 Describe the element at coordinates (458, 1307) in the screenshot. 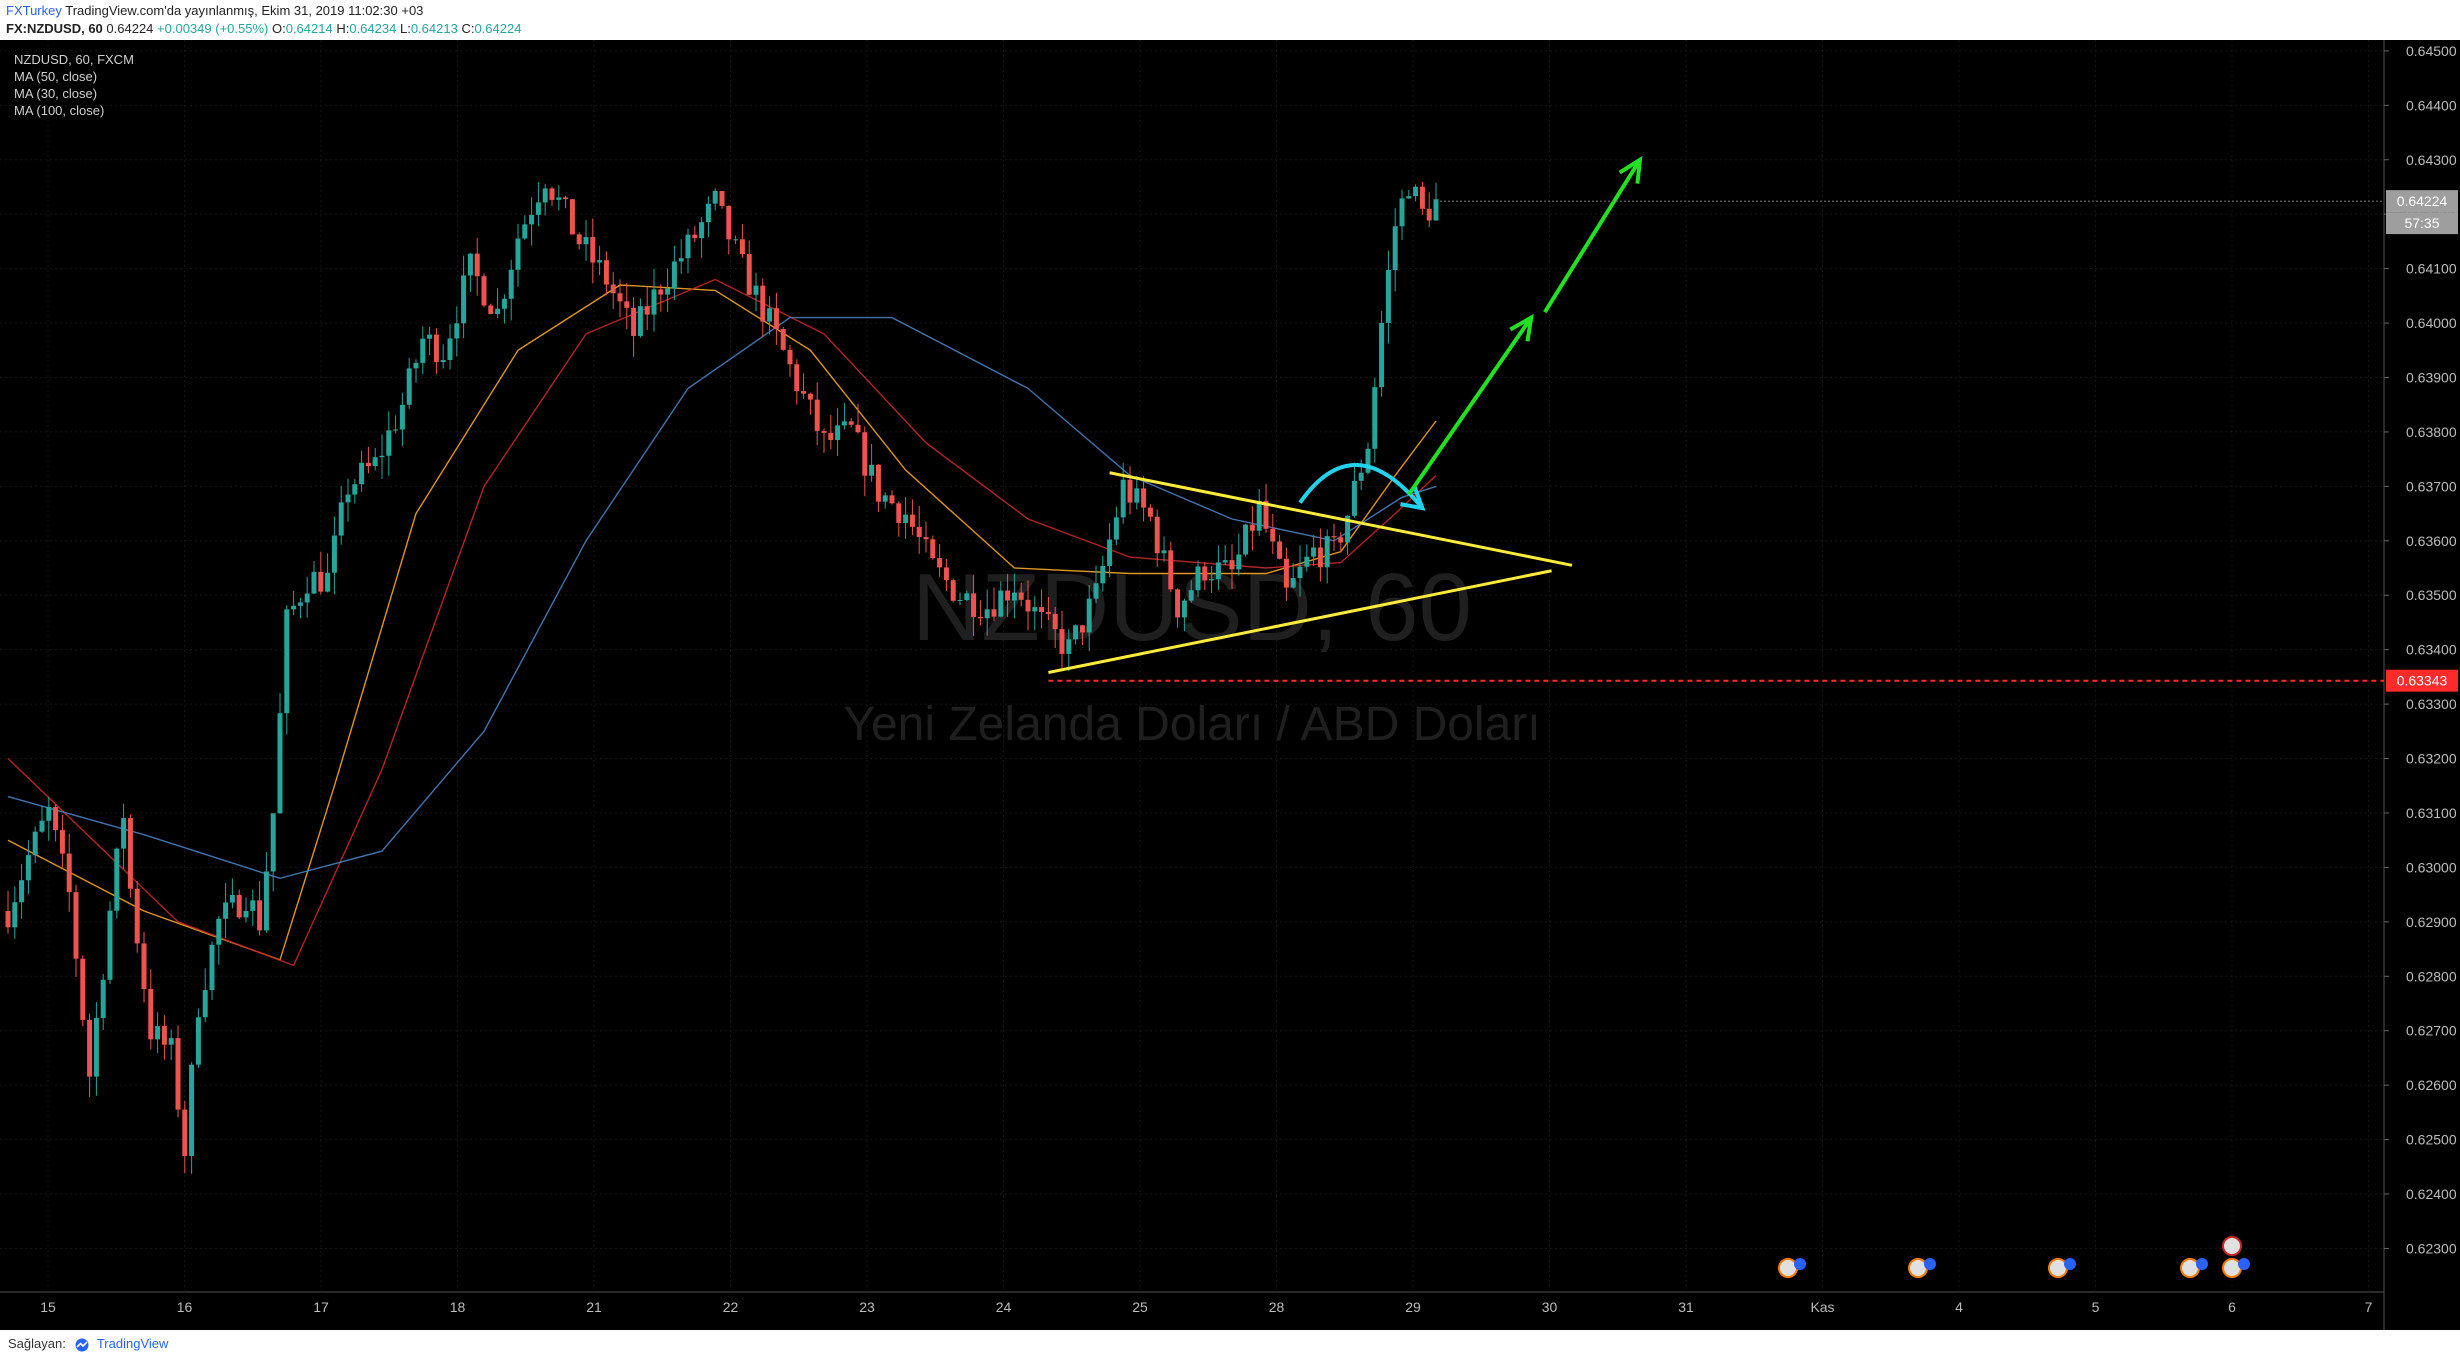

I see `x-tick-label: 18` at that location.